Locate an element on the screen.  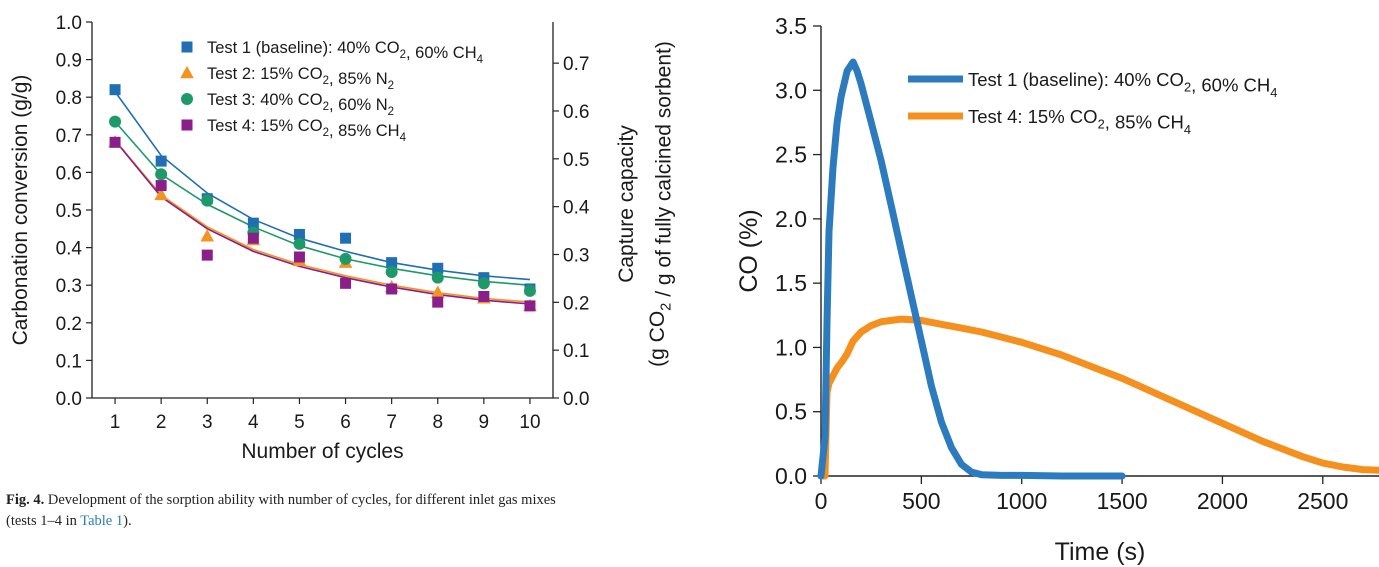
legend-label-2: Test 4: 15% CO2, 85% CH4 is located at coordinates (1079, 121).